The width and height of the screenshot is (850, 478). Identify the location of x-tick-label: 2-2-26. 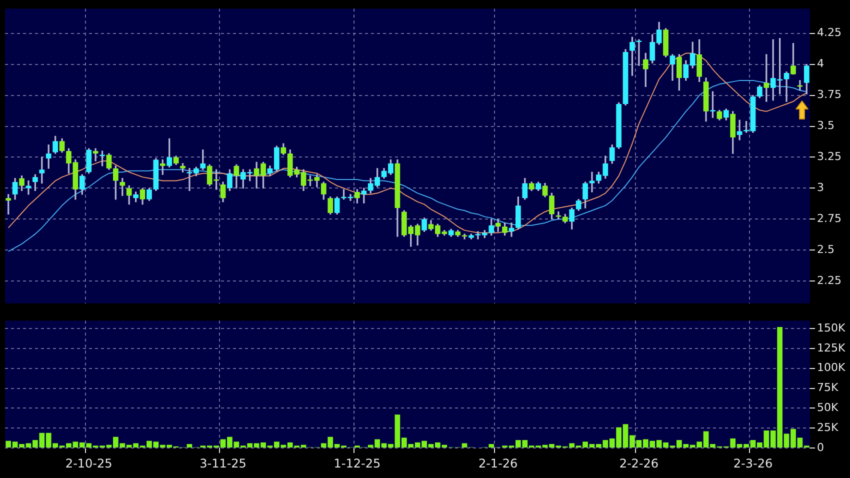
(639, 463).